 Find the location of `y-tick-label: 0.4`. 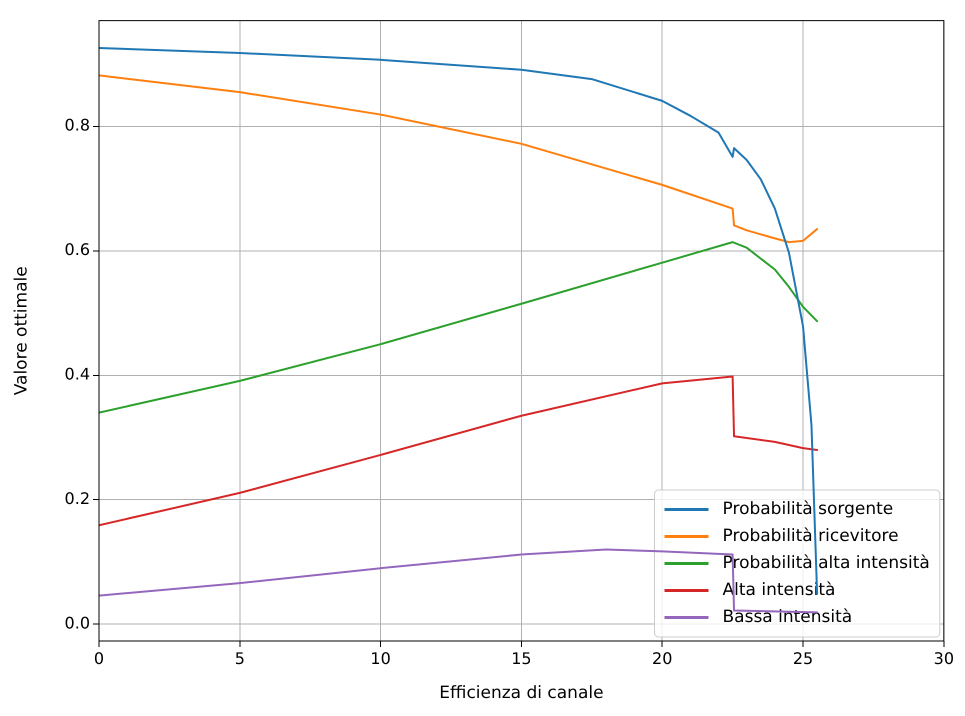

y-tick-label: 0.4 is located at coordinates (77, 374).